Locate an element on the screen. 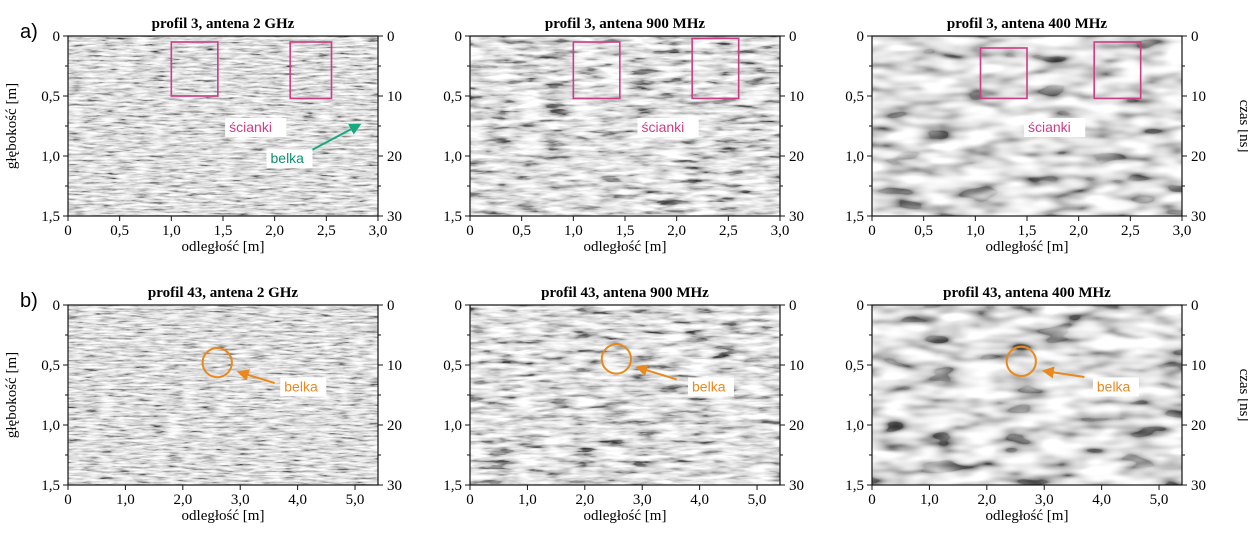 This screenshot has height=533, width=1248. panel-title: profil 43, antena 400 MHz is located at coordinates (1027, 293).